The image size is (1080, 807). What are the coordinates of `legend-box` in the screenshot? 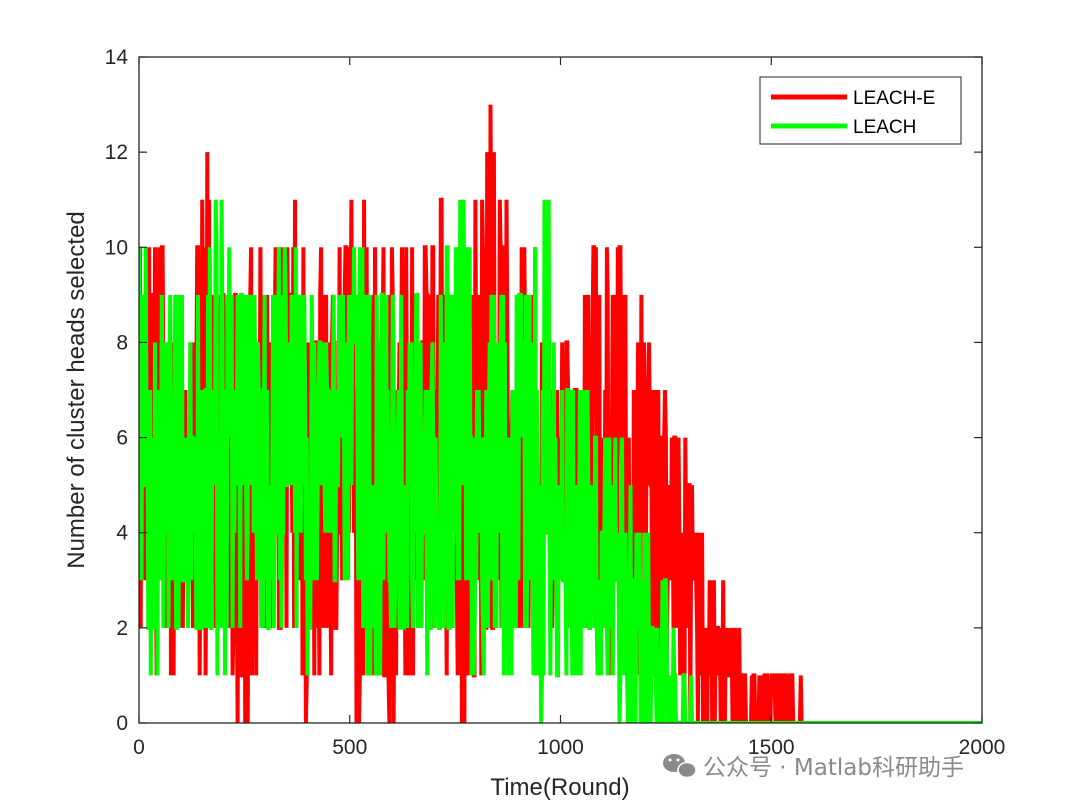 It's located at (860, 110).